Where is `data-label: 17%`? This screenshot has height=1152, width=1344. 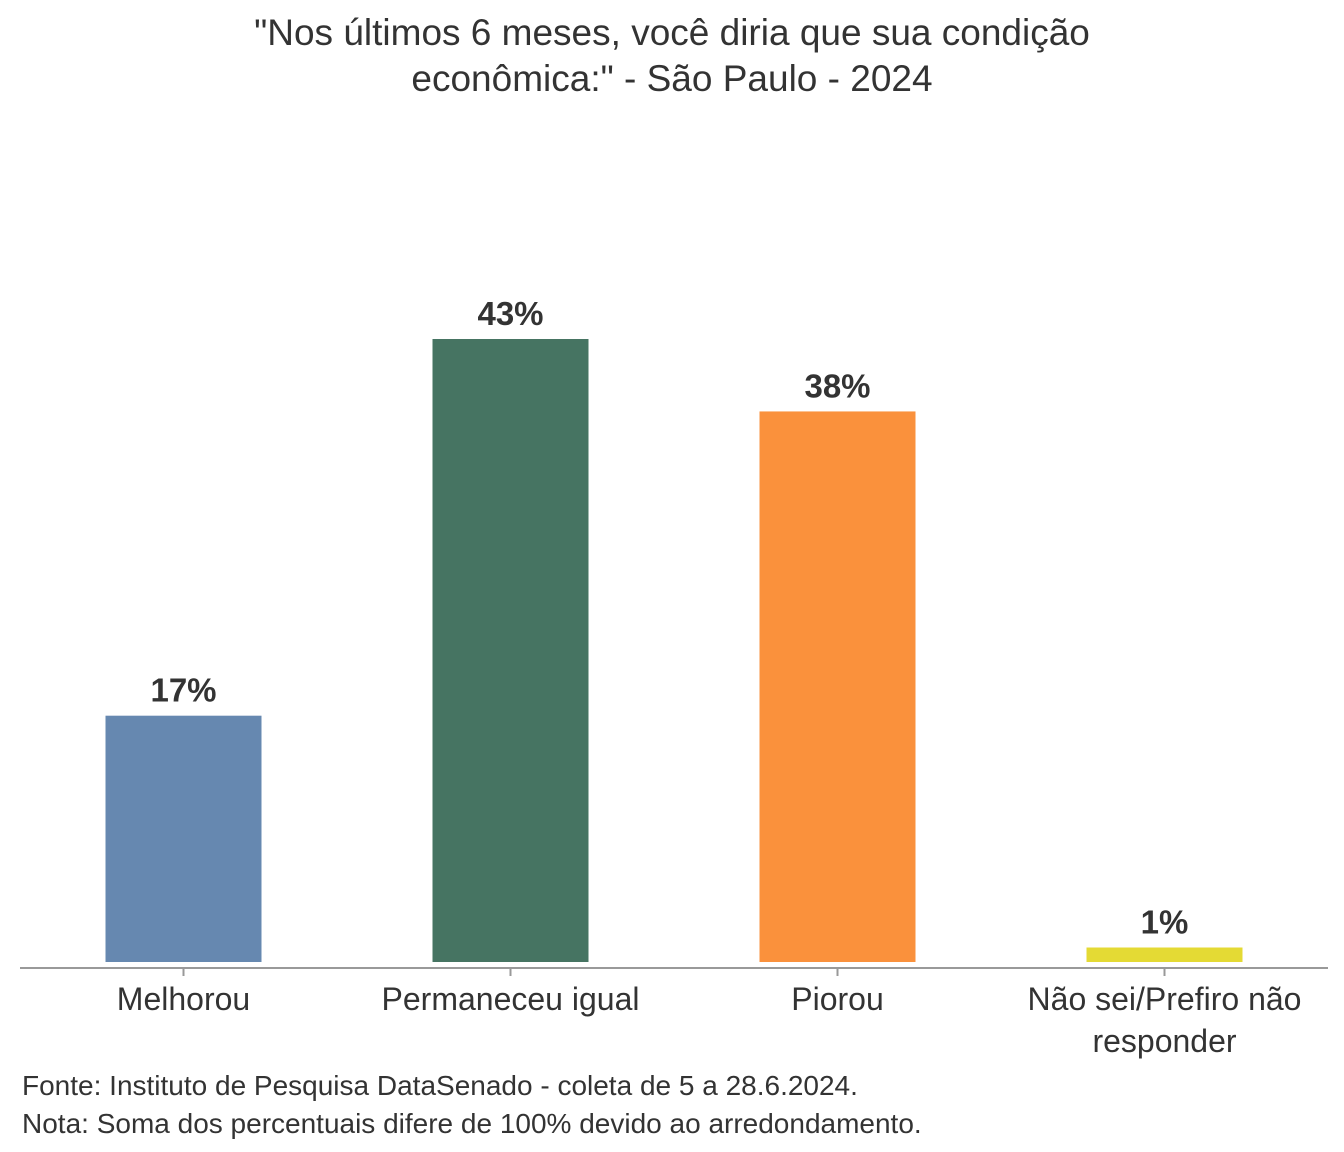
data-label: 17% is located at coordinates (183, 690).